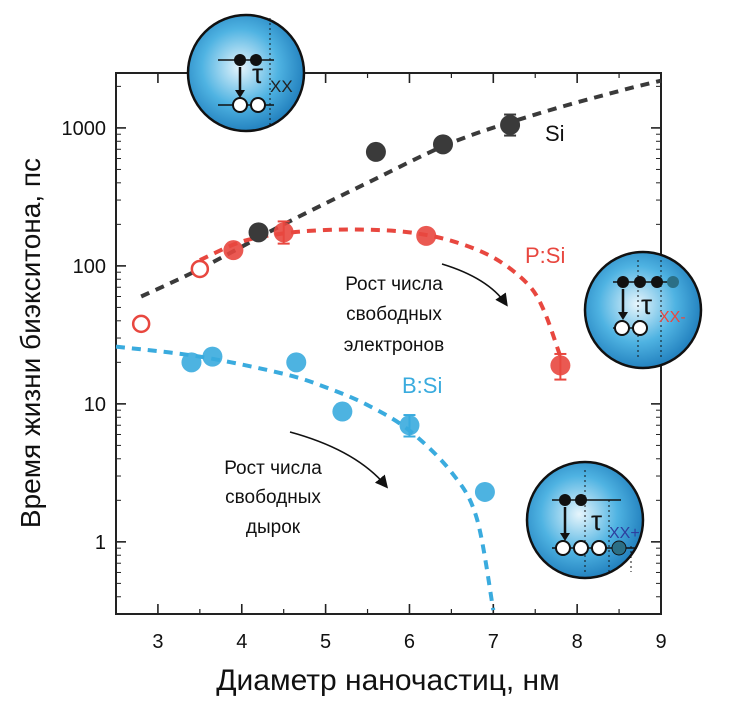  Describe the element at coordinates (394, 284) in the screenshot. I see `annotation-electrons-line: Рост числа` at that location.